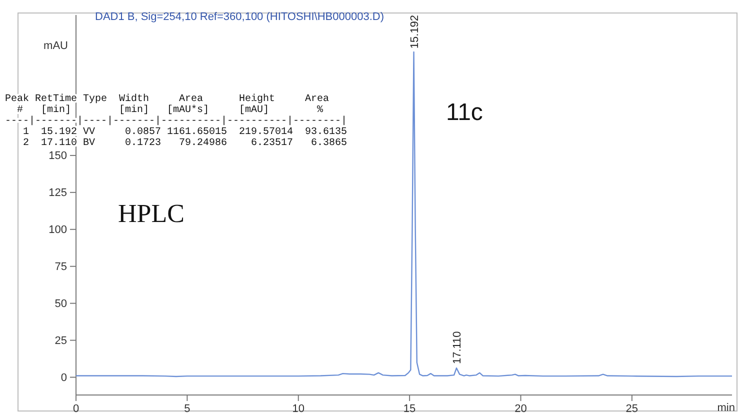 Image resolution: width=739 pixels, height=413 pixels. Describe the element at coordinates (414, 31) in the screenshot. I see `annotation: 15.192` at that location.